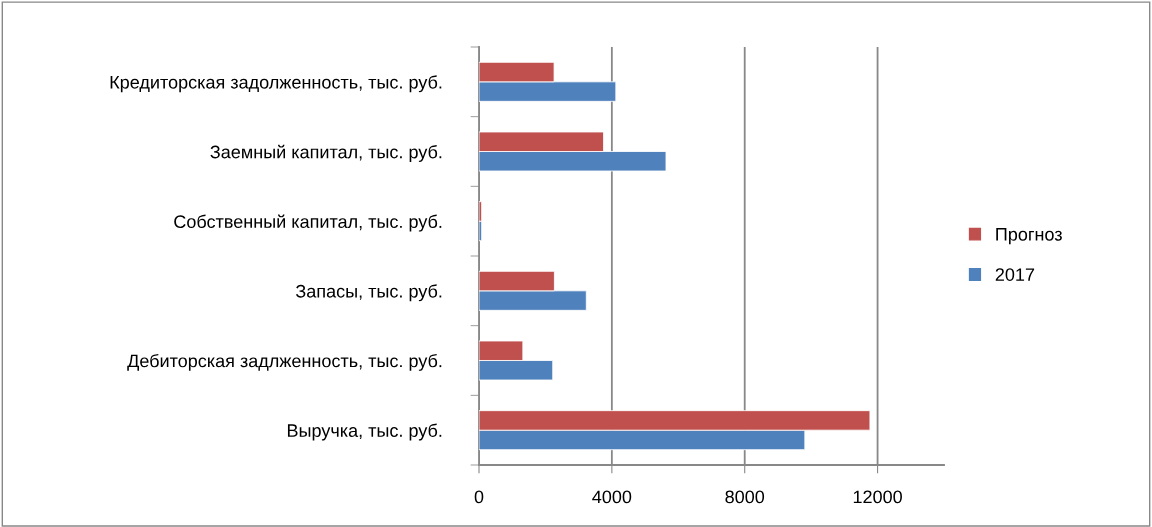 Image resolution: width=1152 pixels, height=527 pixels. What do you see at coordinates (877, 497) in the screenshot?
I see `x-tick-label: 12000` at bounding box center [877, 497].